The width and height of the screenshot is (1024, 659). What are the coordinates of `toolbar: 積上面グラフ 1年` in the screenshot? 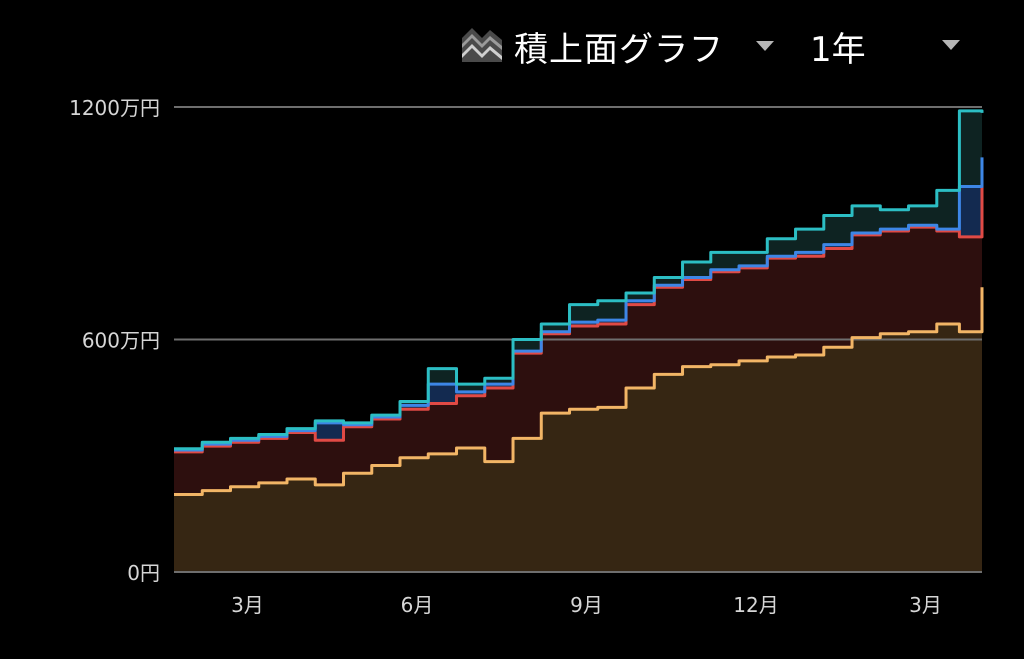 It's located at (512, 45).